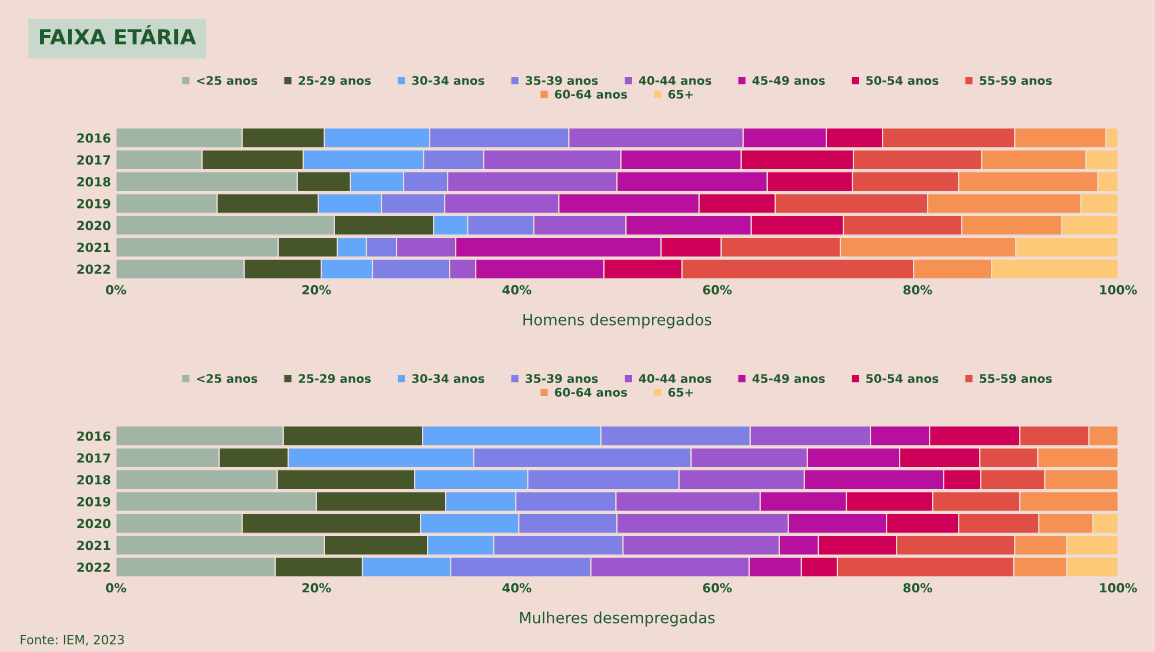 This screenshot has height=652, width=1155. What do you see at coordinates (617, 619) in the screenshot?
I see `x-axis-title: Mulheres desempregadas` at bounding box center [617, 619].